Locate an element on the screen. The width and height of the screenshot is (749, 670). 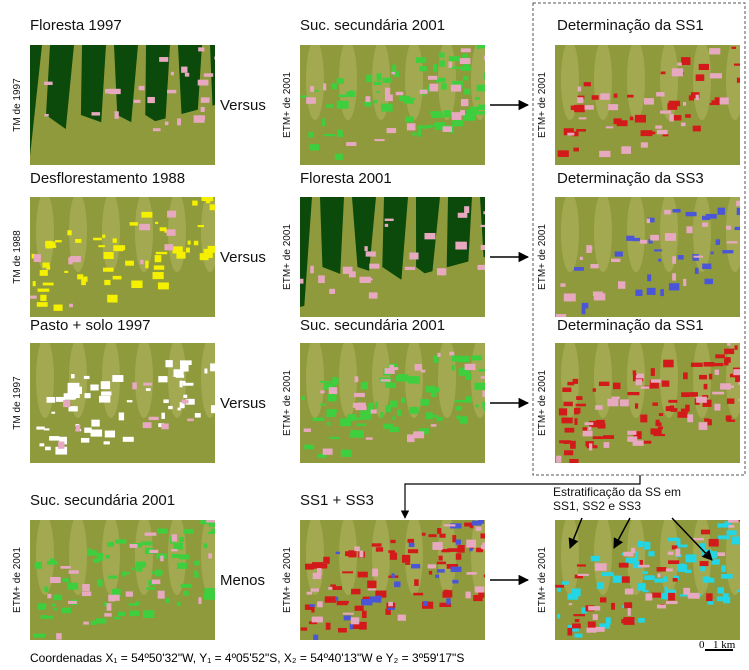
connector-arrow is located at coordinates (520, 497).